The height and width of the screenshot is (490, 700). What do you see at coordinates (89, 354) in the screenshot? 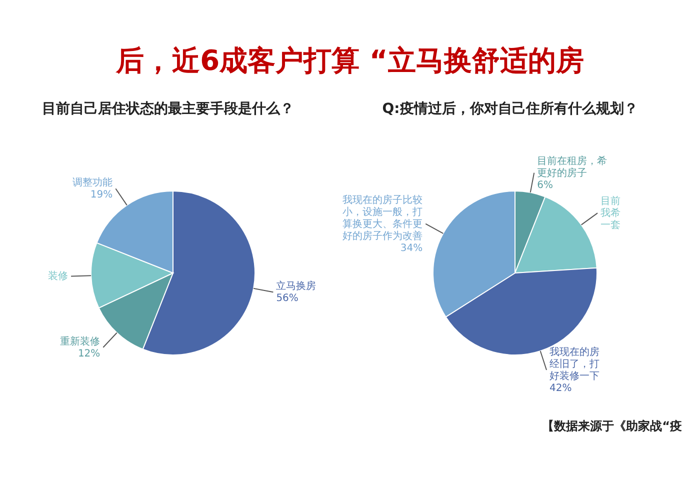
I see `data-label: 12%` at bounding box center [89, 354].